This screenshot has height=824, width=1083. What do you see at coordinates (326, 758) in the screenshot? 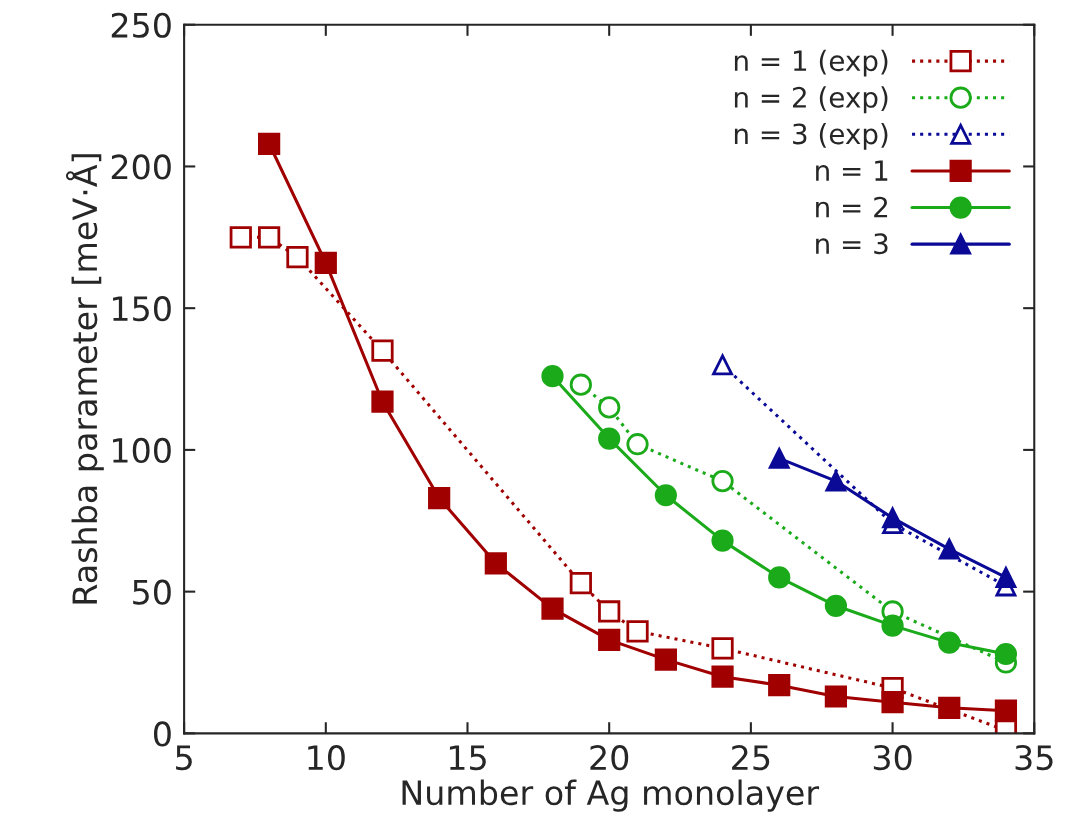
I see `x-tick-label: 10` at bounding box center [326, 758].